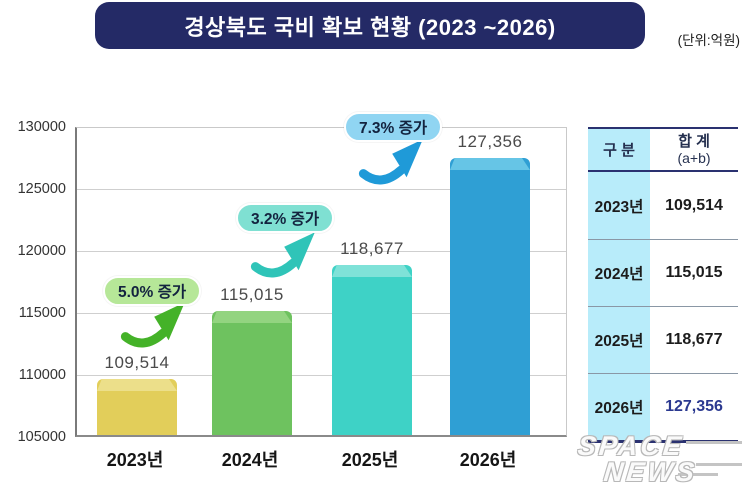 This screenshot has width=744, height=497. Describe the element at coordinates (34, 282) in the screenshot. I see `y-axis-tick-labels: 130000 125000 120000 115000 110000 105000` at that location.